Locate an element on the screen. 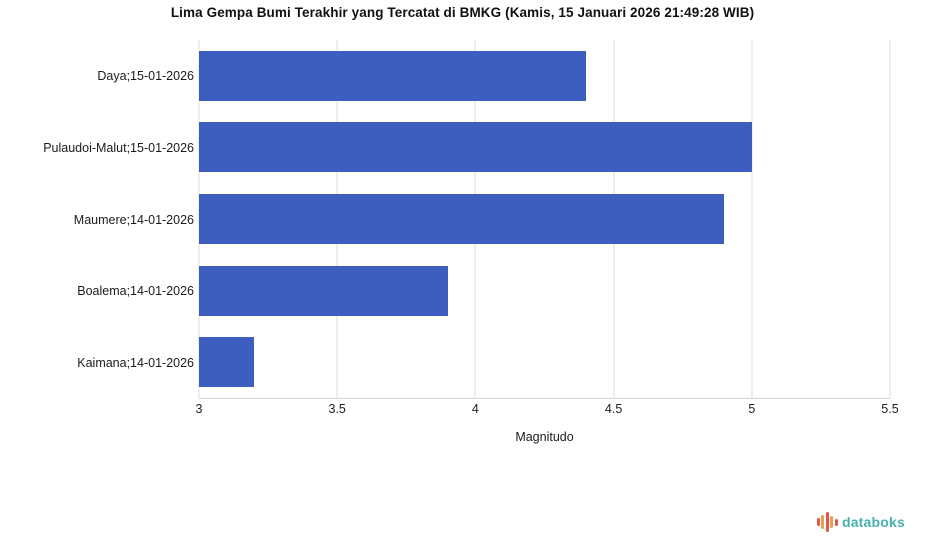  x-tick-label: 4 is located at coordinates (475, 409).